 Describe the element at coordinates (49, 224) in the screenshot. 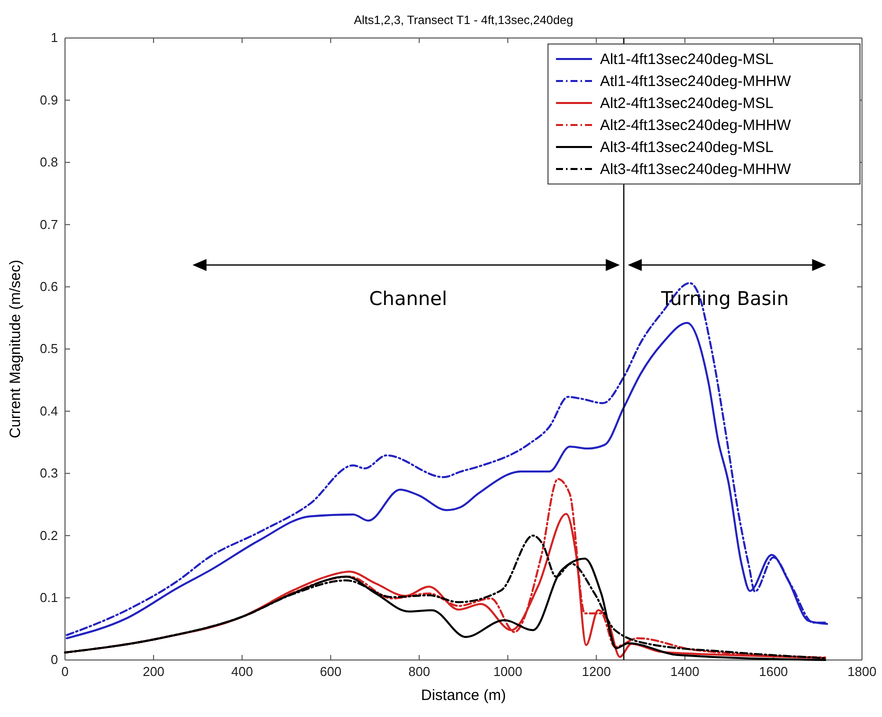

I see `y-tick-label: 0.7` at that location.